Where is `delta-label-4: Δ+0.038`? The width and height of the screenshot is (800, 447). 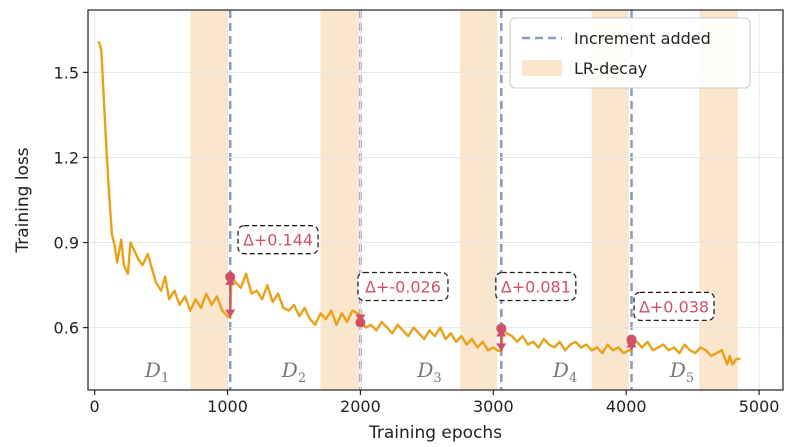
delta-label-4: Δ+0.038 is located at coordinates (674, 306).